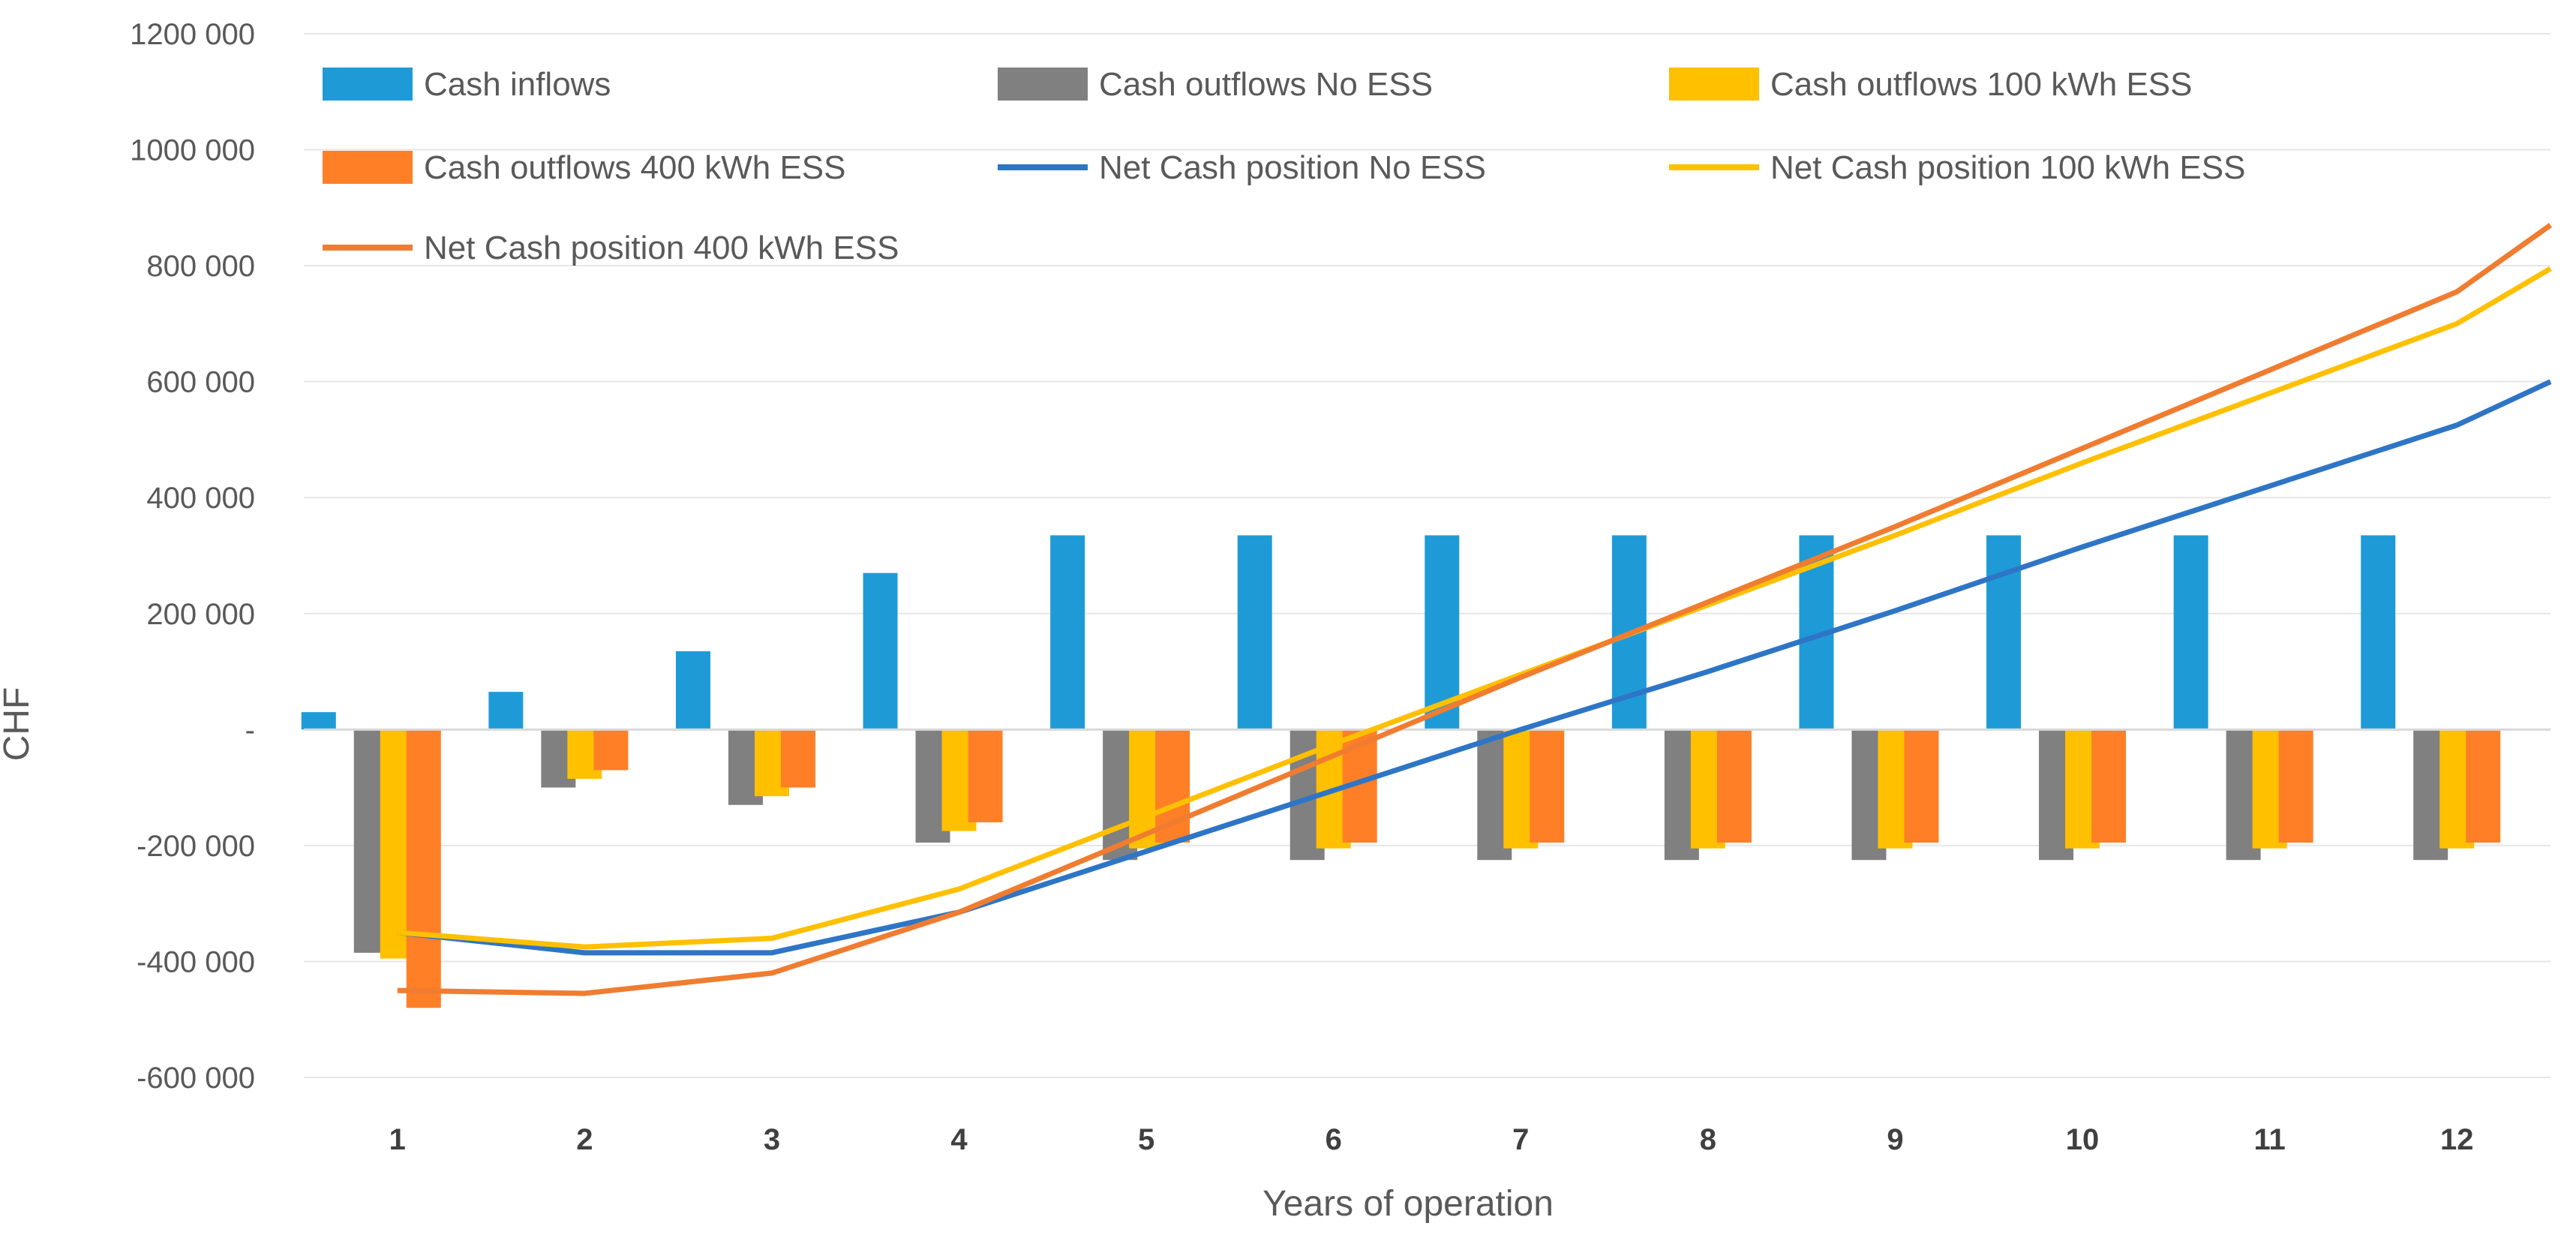 The image size is (2576, 1235). Describe the element at coordinates (1146, 1139) in the screenshot. I see `x-tick-label: 5` at that location.